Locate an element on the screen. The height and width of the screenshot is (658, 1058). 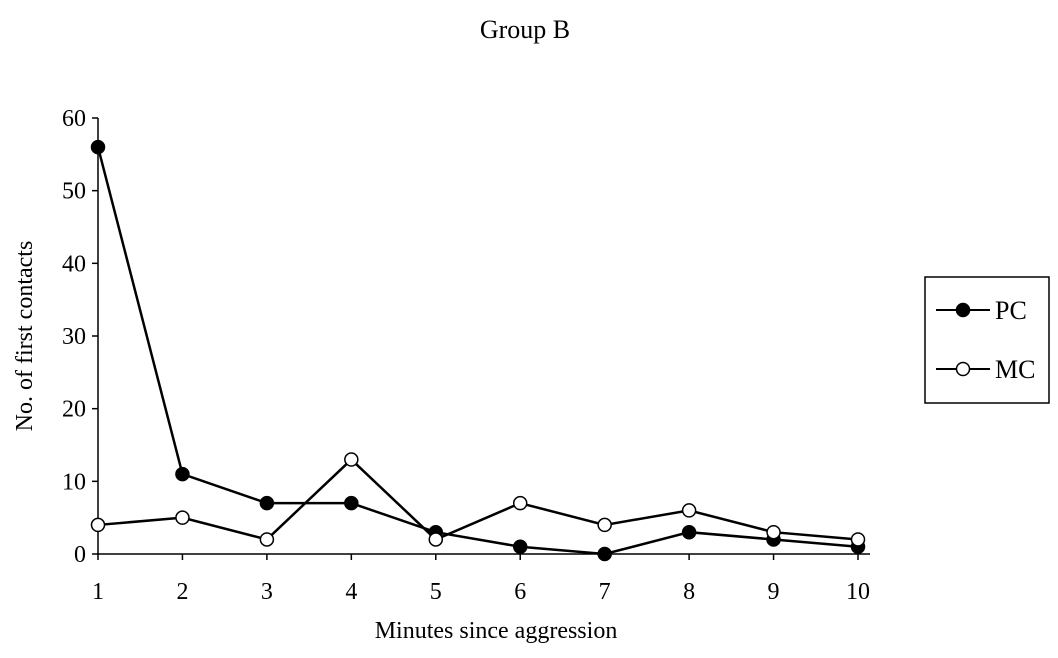
x-tick-label: 4 is located at coordinates (351, 592).